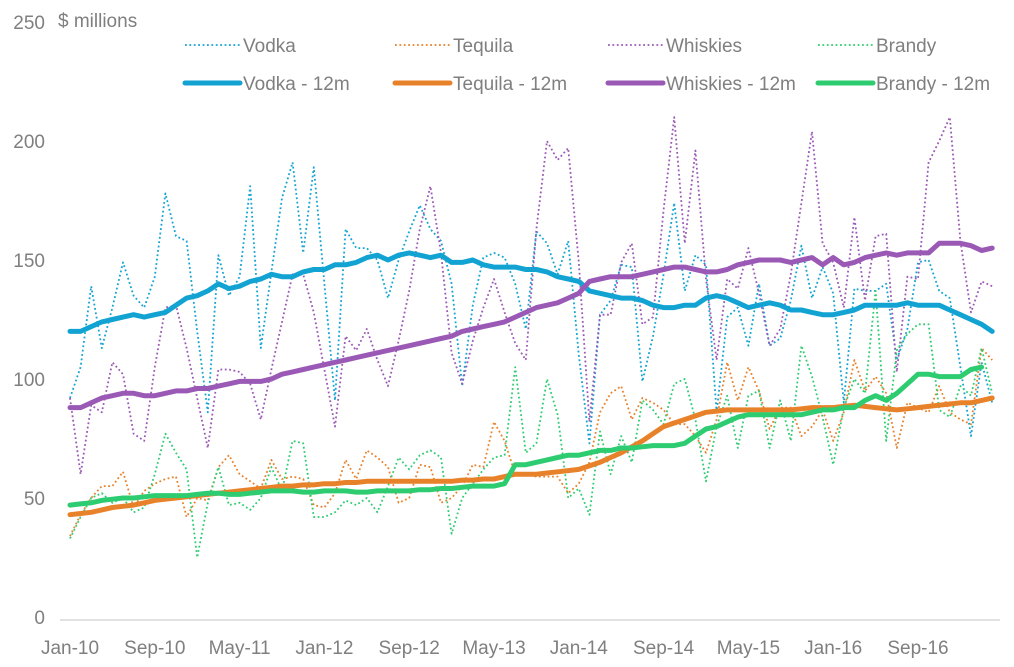 This screenshot has height=667, width=1014. Describe the element at coordinates (933, 84) in the screenshot. I see `legend-label-brandy-12m: Brandy - 12m` at that location.